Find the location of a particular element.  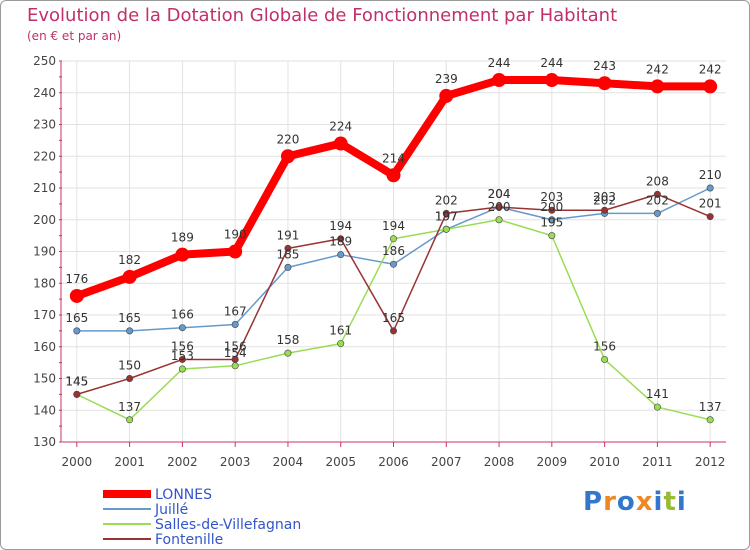

x-tick-label: 2006 is located at coordinates (393, 462).